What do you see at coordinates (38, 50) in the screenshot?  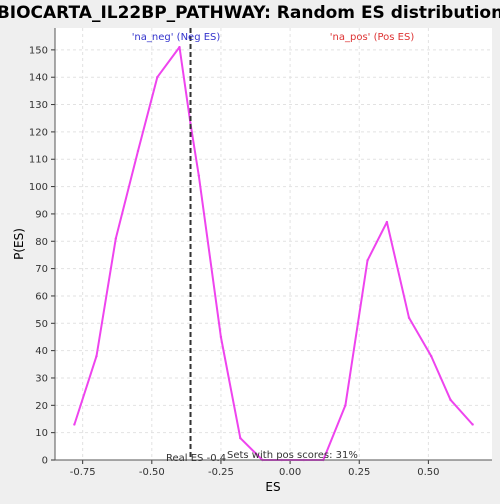 I see `y-tick-label: 150` at bounding box center [38, 50].